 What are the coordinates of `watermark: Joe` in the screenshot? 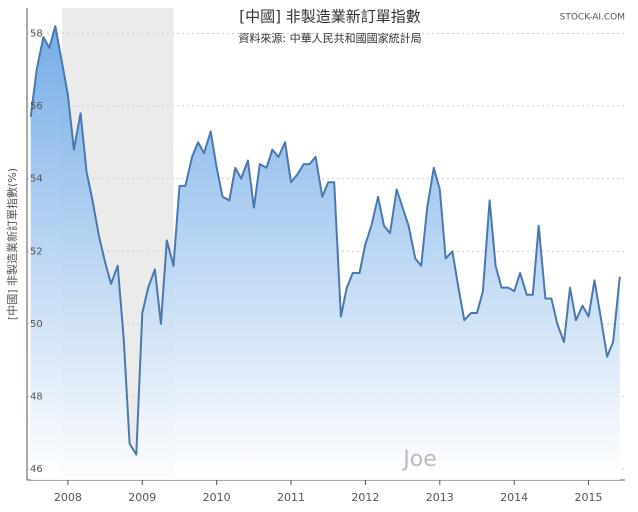 It's located at (418, 459).